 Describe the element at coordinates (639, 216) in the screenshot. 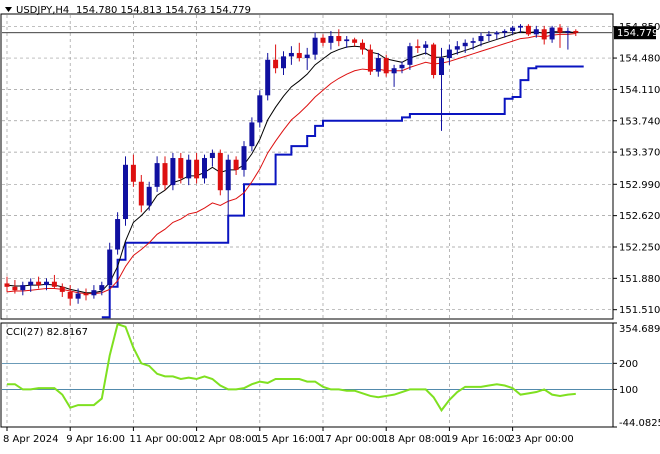

I see `price-tick-label: 152.620` at that location.